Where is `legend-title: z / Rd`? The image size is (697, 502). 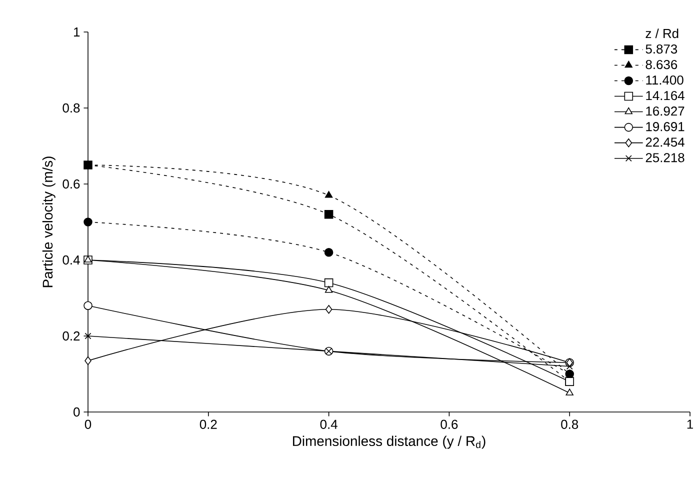
legend-title: z / Rd is located at coordinates (662, 33).